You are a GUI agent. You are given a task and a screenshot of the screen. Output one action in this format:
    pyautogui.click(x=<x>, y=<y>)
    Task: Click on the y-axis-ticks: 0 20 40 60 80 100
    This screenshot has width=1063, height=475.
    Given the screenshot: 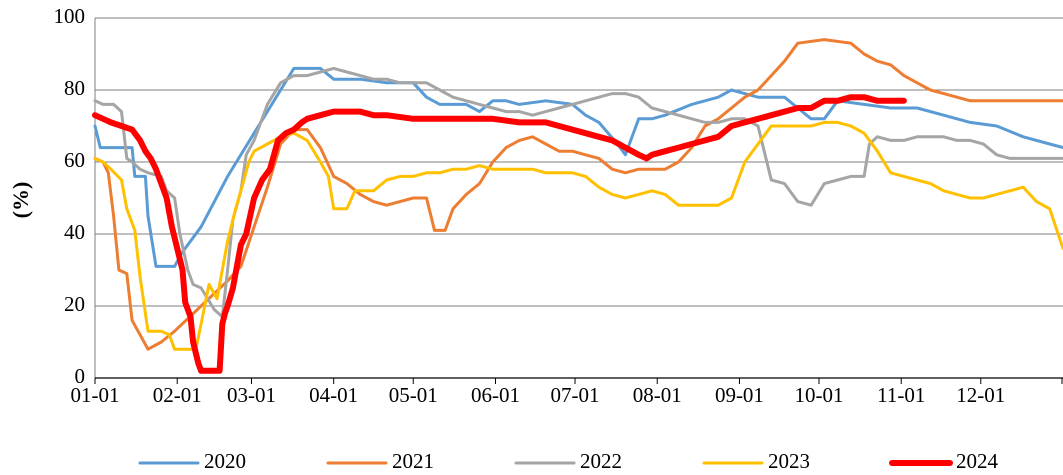 What is the action you would take?
    pyautogui.click(x=70, y=196)
    